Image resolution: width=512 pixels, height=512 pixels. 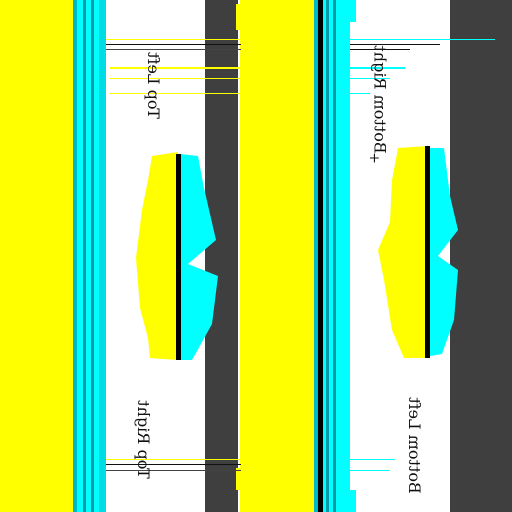 What do you see at coordinates (351, 11) in the screenshot?
I see `stripe-mid-notch` at bounding box center [351, 11].